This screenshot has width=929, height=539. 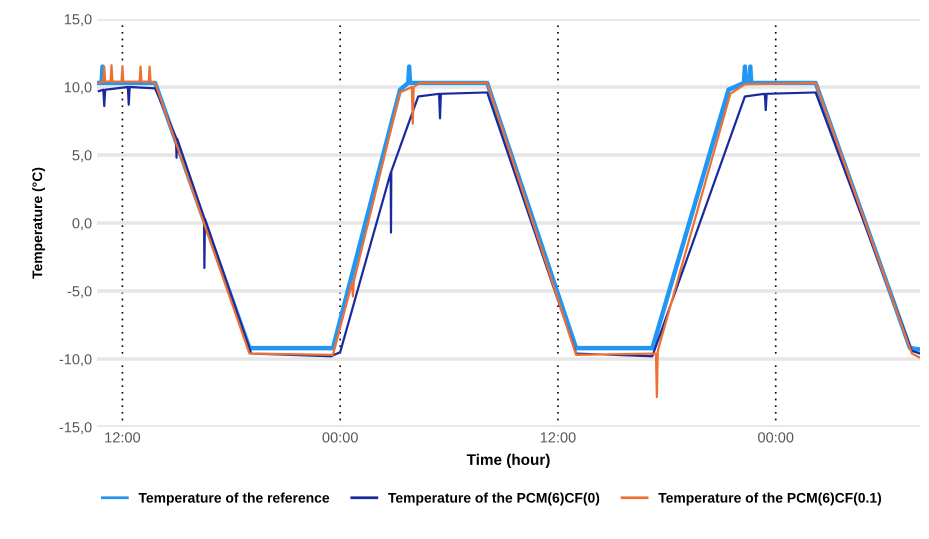 What do you see at coordinates (494, 499) in the screenshot?
I see `legend-label: Temperature of the PCM(6)CF(0)` at bounding box center [494, 499].